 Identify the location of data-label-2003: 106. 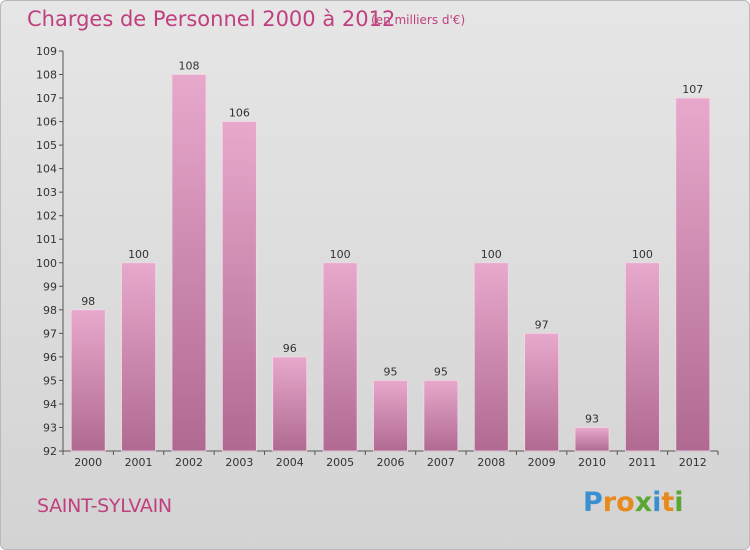
(239, 113).